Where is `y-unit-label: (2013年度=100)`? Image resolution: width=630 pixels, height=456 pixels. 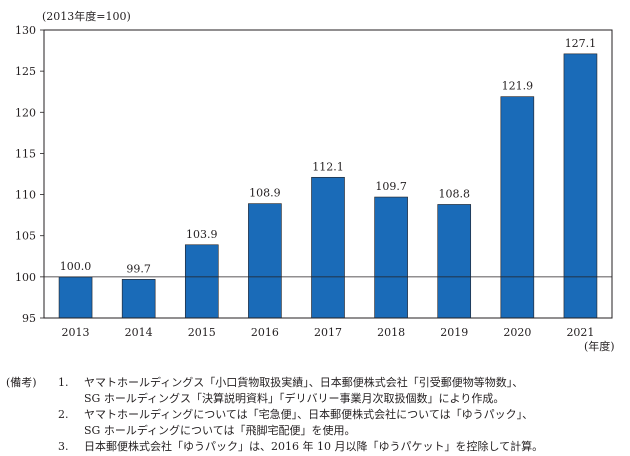 y-unit-label: (2013年度=100) is located at coordinates (86, 16).